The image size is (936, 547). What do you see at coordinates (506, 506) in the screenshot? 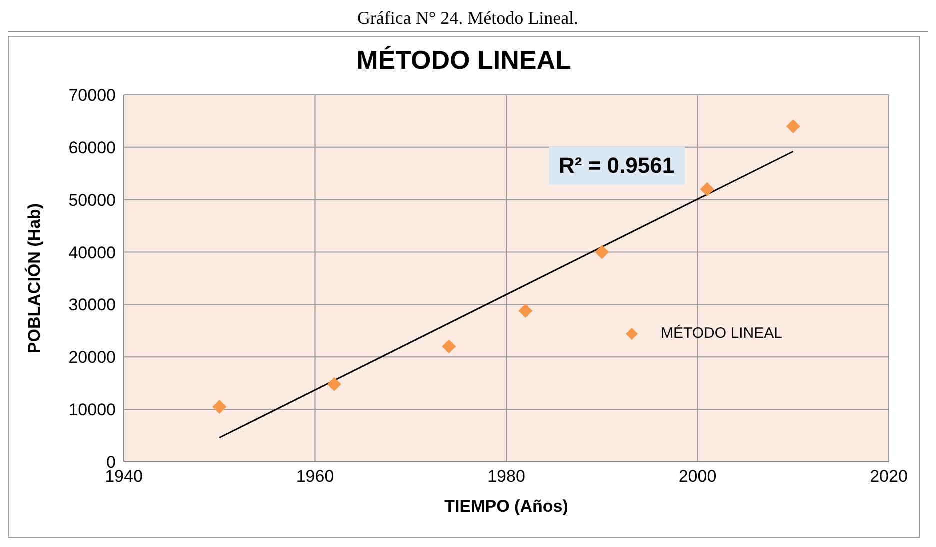
I see `x-axis-title: TIEMPO (Años)` at bounding box center [506, 506].